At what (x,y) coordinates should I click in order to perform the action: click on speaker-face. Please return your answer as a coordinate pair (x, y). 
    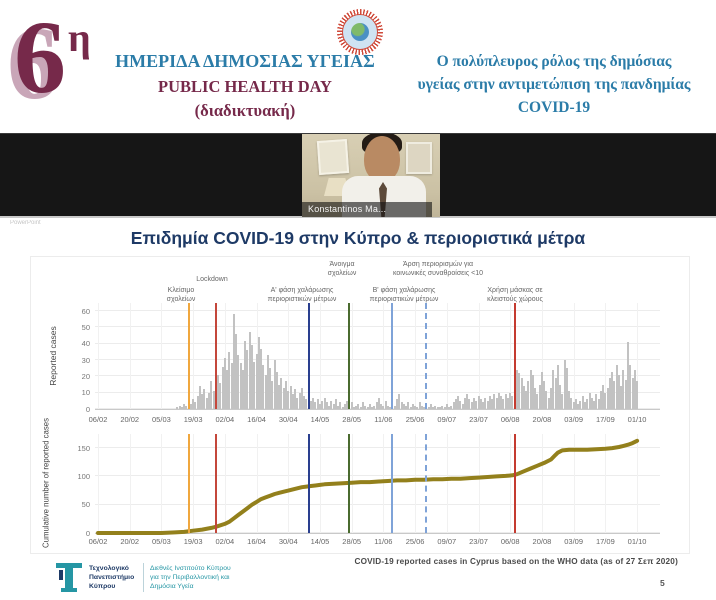
    Looking at the image, I should click on (382, 159).